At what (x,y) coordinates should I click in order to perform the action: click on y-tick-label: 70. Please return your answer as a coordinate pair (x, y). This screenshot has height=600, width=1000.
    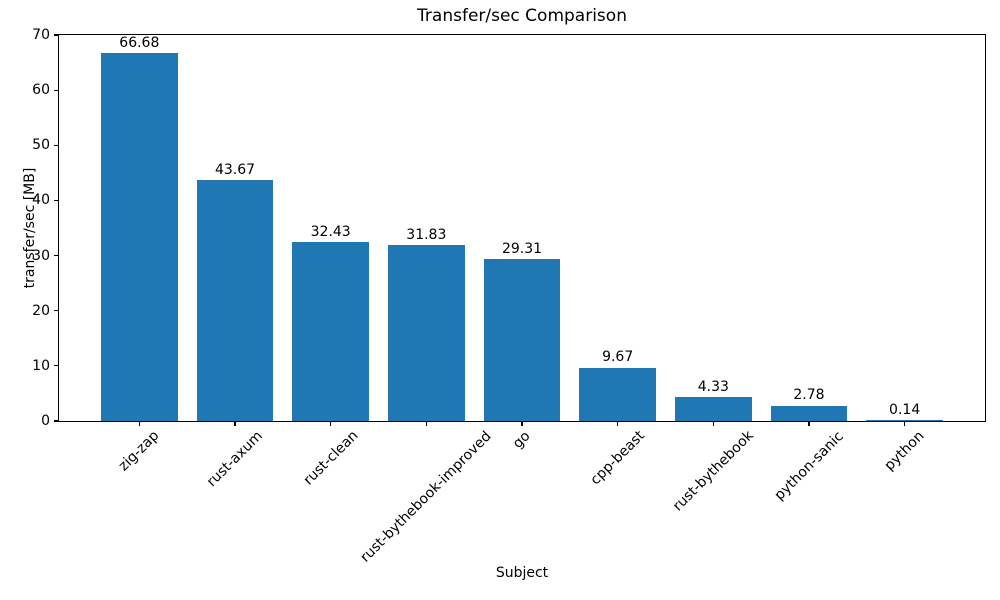
    Looking at the image, I should click on (41, 35).